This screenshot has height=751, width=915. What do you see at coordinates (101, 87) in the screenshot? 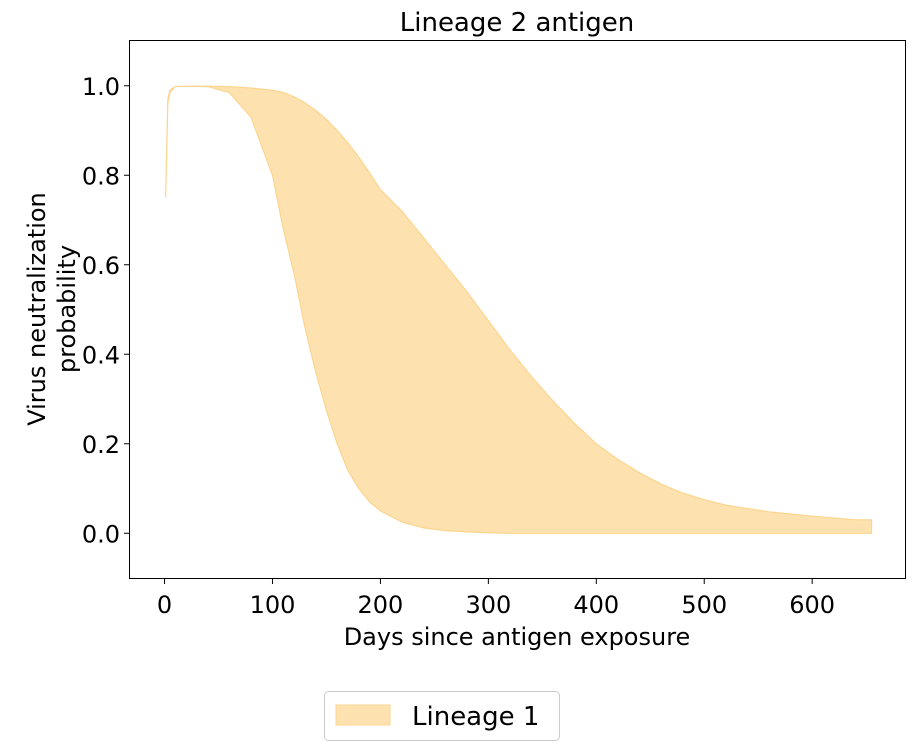
I see `y-tick-label: 1.0` at bounding box center [101, 87].